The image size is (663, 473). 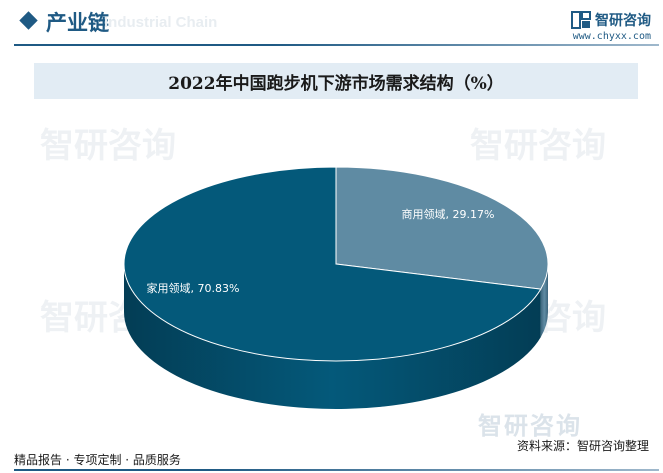 What do you see at coordinates (336, 83) in the screenshot?
I see `chart-title: 2022年中国跑步机下游市场需求结构（%）` at bounding box center [336, 83].